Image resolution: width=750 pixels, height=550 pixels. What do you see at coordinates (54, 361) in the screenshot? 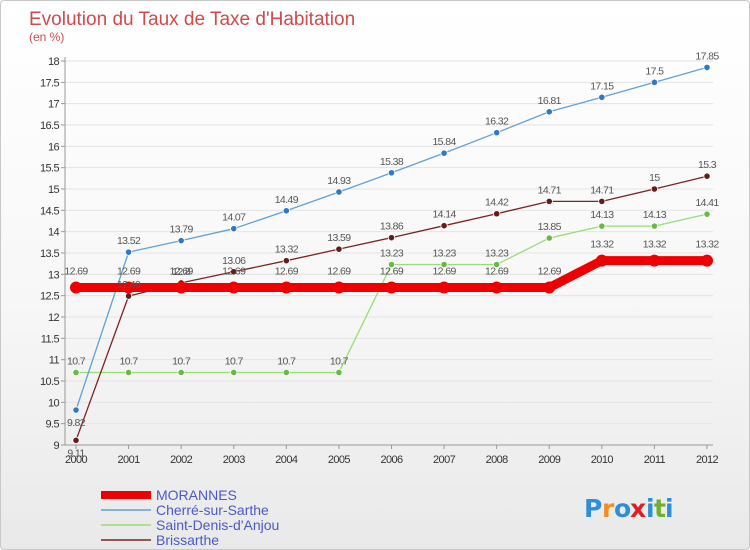
I see `y-tick-label: 11` at bounding box center [54, 361].